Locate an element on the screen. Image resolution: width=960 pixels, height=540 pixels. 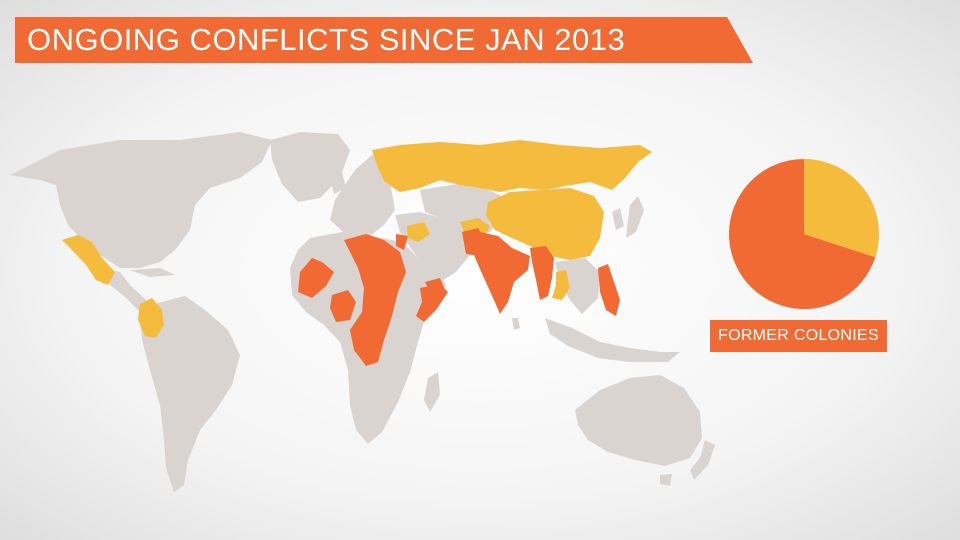
region-british-isles is located at coordinates (338, 183).